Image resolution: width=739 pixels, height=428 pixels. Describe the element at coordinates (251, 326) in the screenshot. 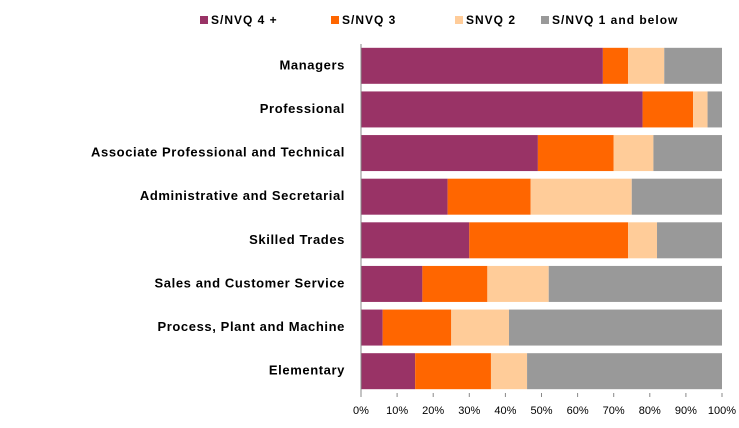

I see `y-tick-label: Process, Plant and Machine` at that location.